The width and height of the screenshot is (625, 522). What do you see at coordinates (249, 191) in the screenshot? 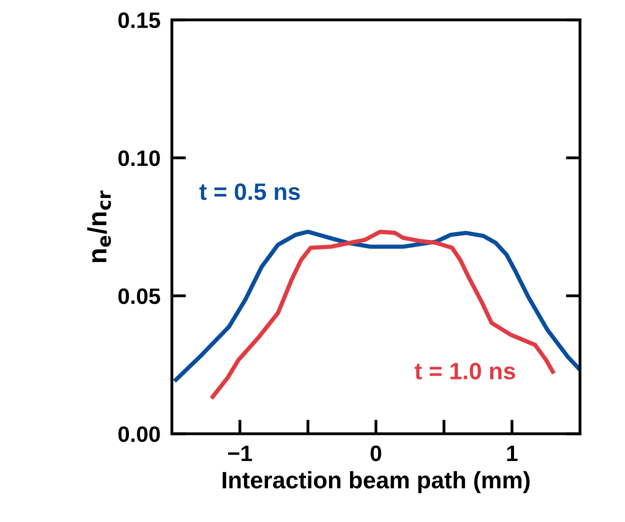
I see `series-label: t = 0.5 ns` at bounding box center [249, 191].